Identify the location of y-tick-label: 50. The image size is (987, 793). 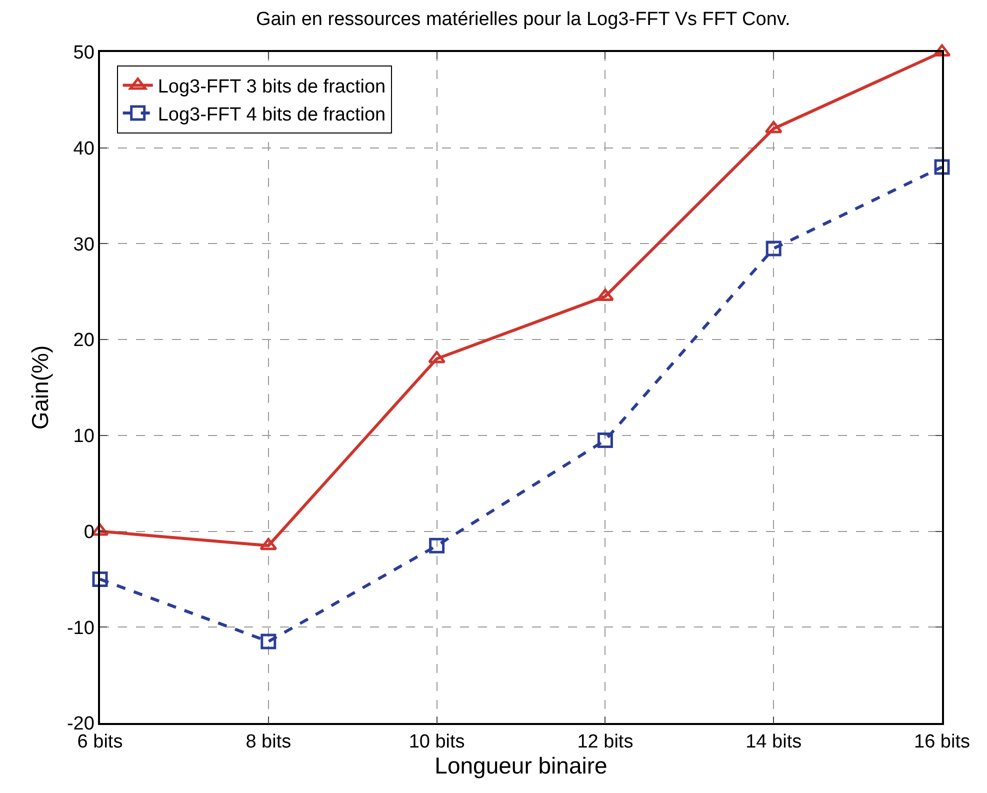
(83, 53).